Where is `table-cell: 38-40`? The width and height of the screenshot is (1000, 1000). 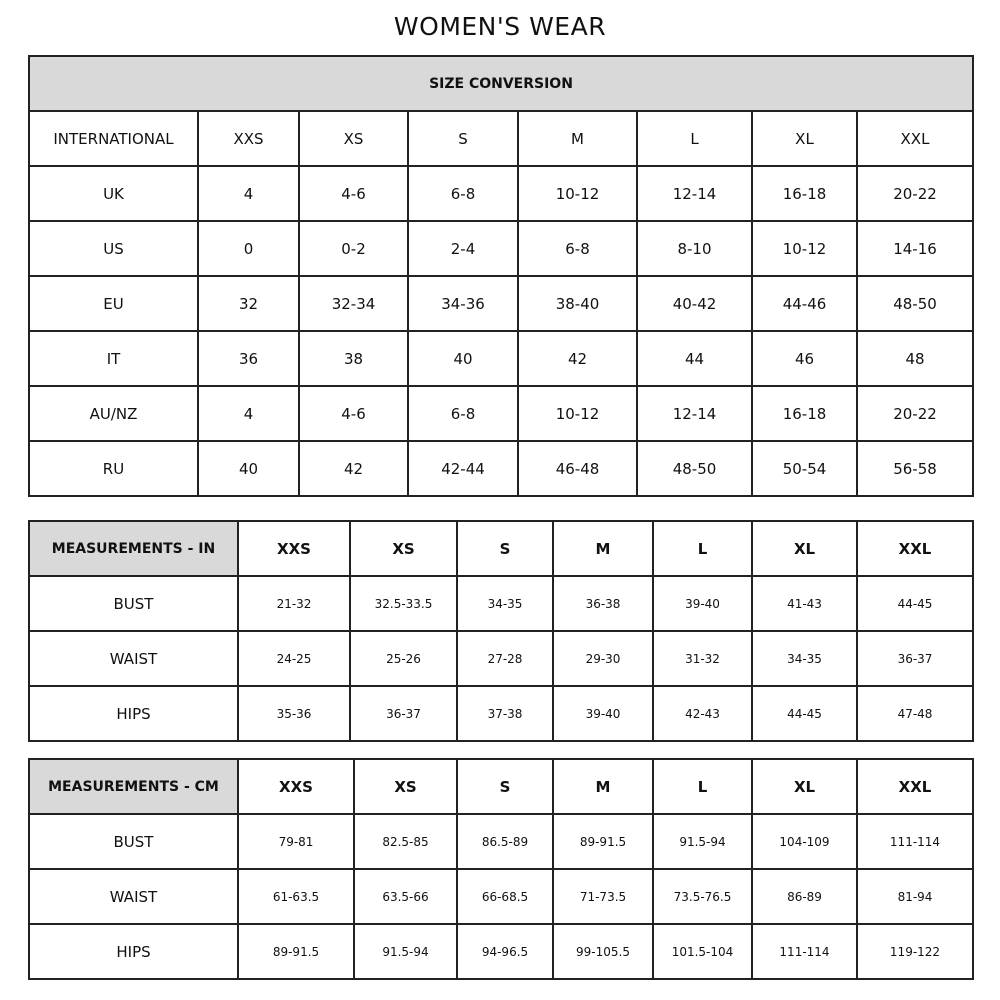 table-cell: 38-40 is located at coordinates (577, 303).